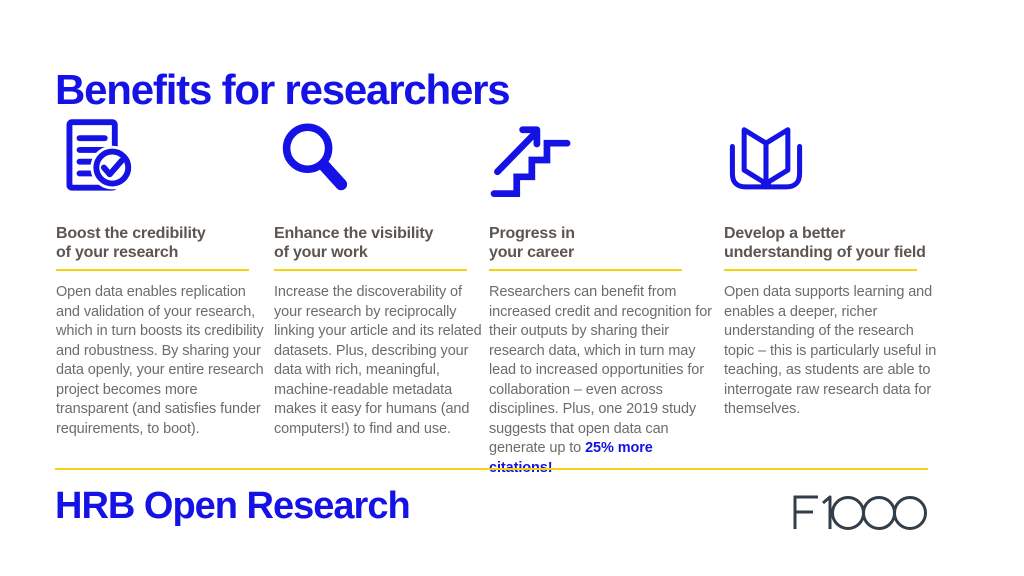  What do you see at coordinates (233, 506) in the screenshot?
I see `brand-title: HRB Open Research` at bounding box center [233, 506].